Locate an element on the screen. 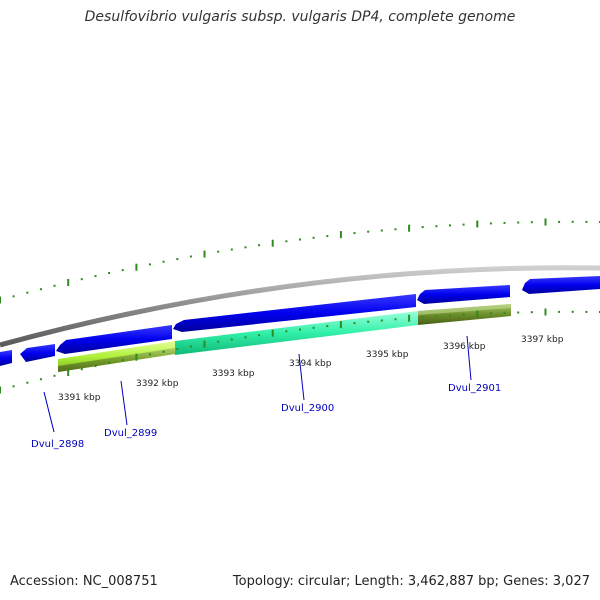 The height and width of the screenshot is (600, 600). gene-block-dvul-2901-highlight is located at coordinates (464, 309).